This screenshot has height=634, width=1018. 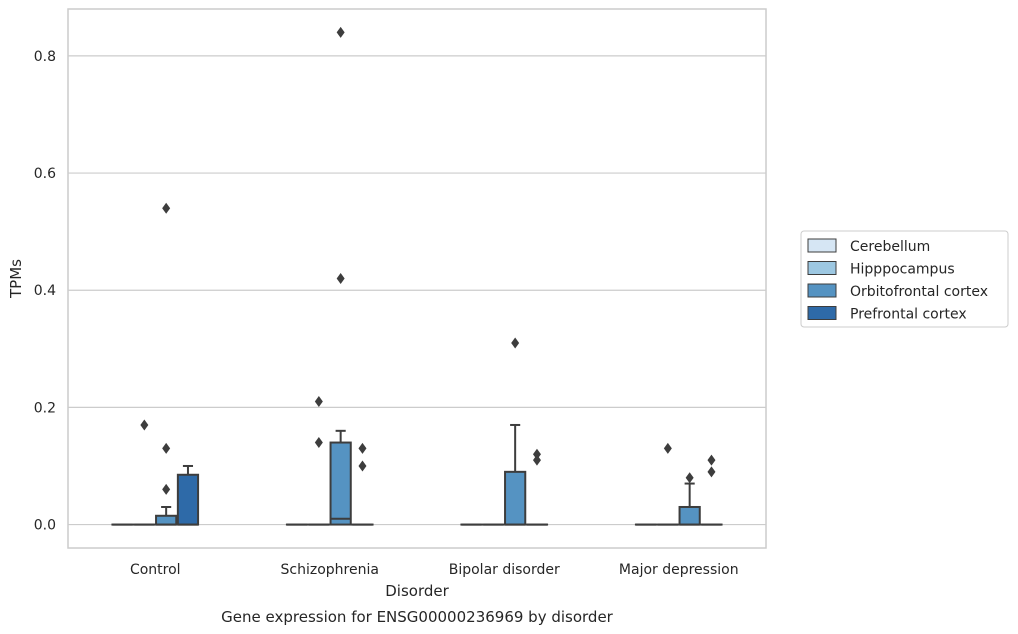 I want to click on y-tick-labels: 0.0 0.2 0.4 0.6 0.8, so click(x=45, y=291).